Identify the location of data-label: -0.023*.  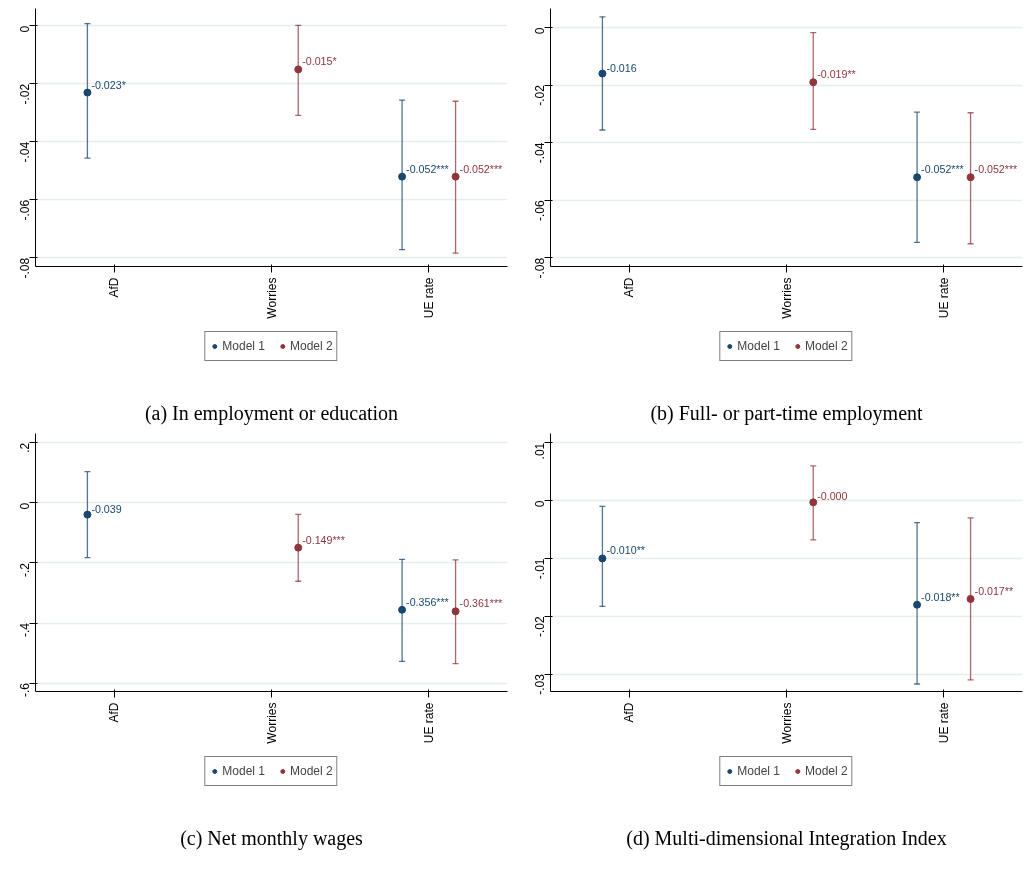
(108, 84).